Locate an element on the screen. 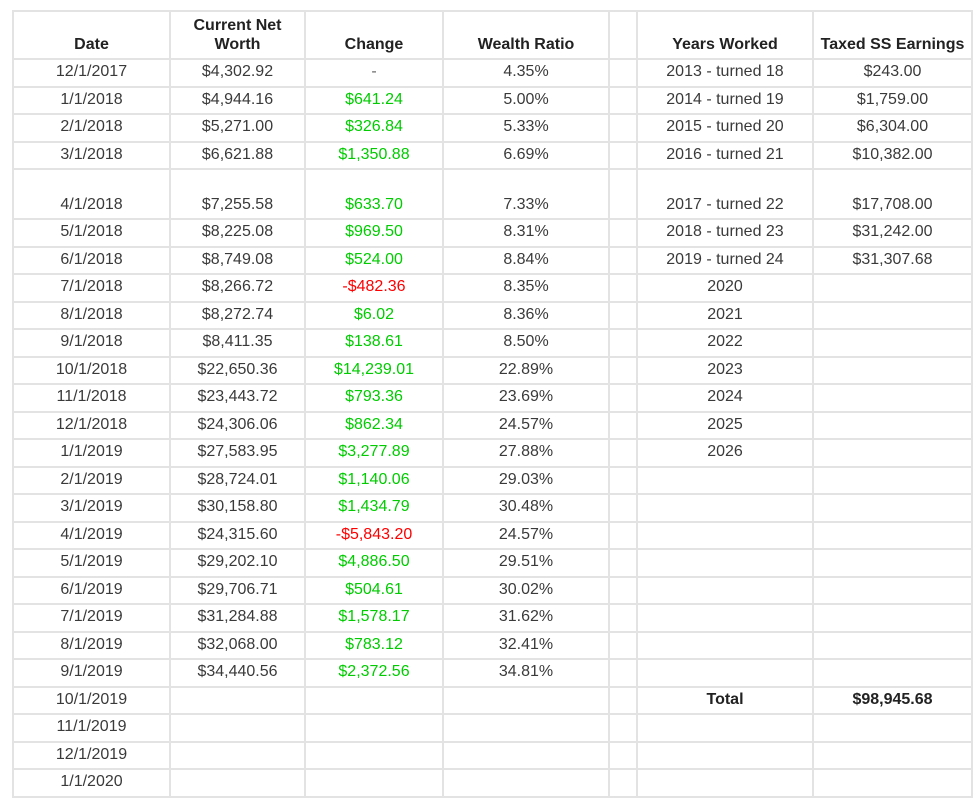 The width and height of the screenshot is (976, 810). cell-date: 7/1/2019 is located at coordinates (91, 618).